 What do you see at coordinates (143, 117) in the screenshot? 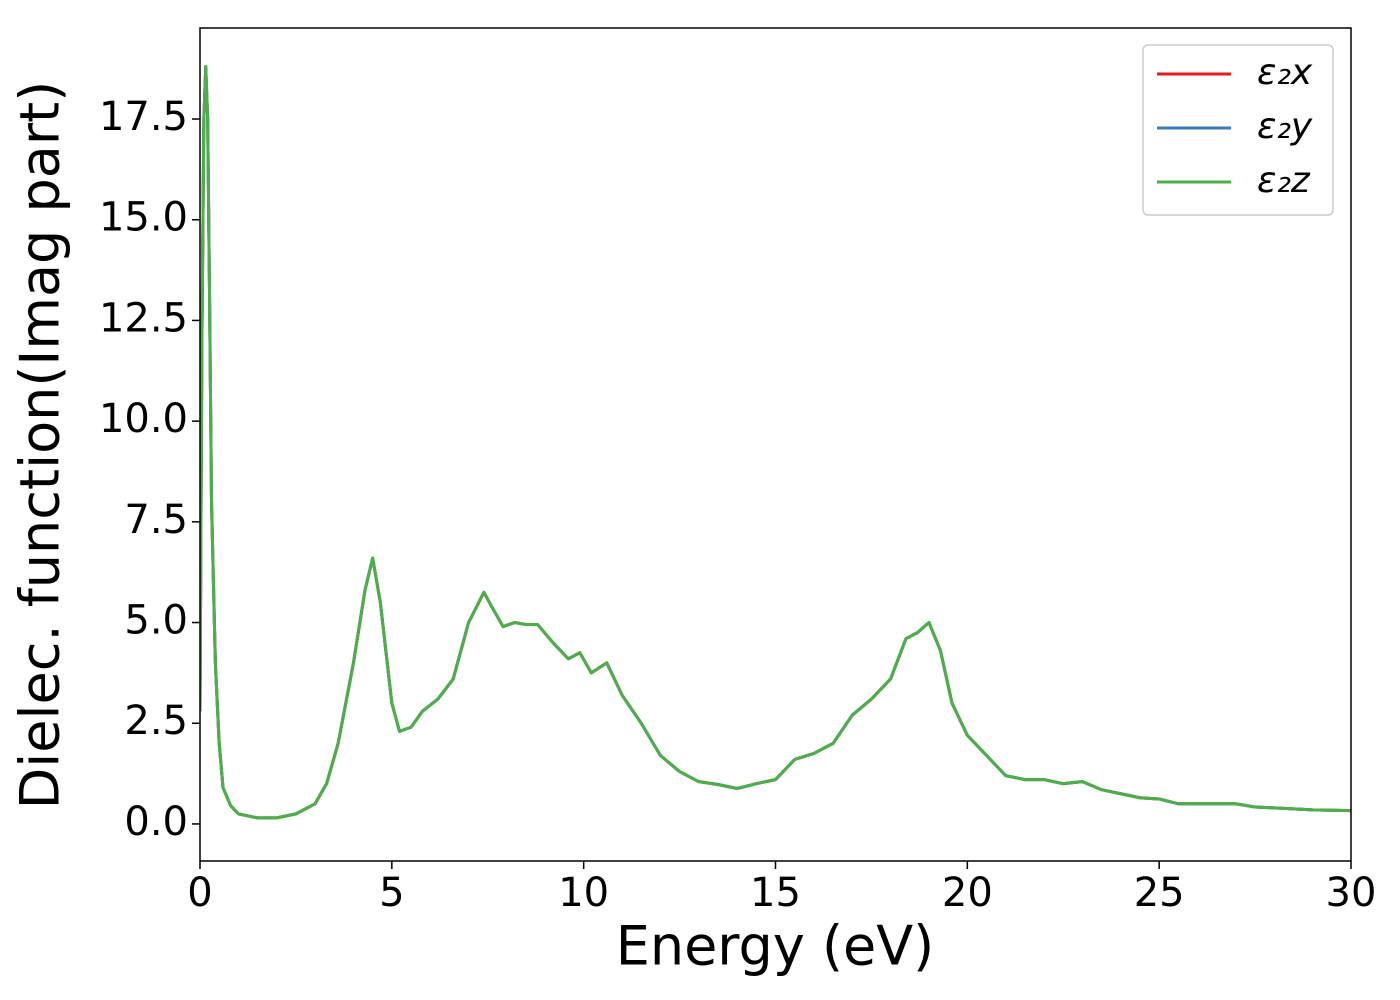
I see `y-tick-label: 17.5` at bounding box center [143, 117].